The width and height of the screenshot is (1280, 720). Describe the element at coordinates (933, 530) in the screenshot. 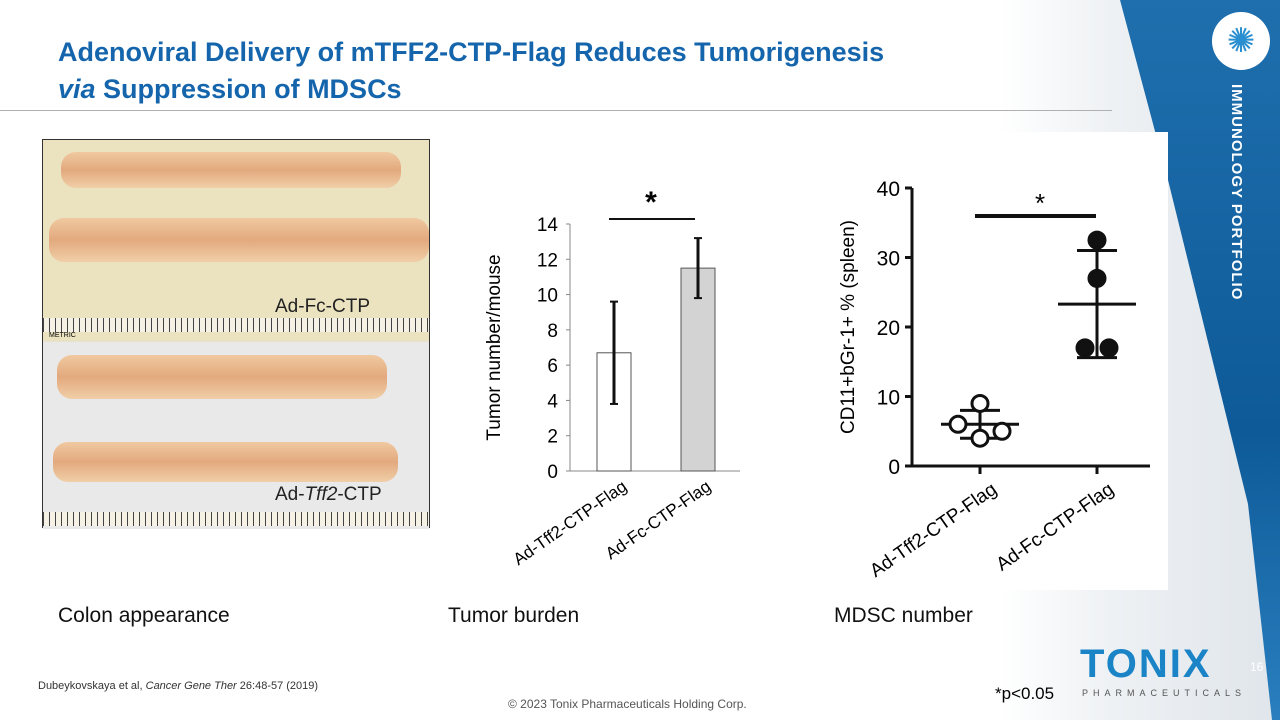

I see `x-tick-label: Ad-Tff2-CTP-Flag` at that location.